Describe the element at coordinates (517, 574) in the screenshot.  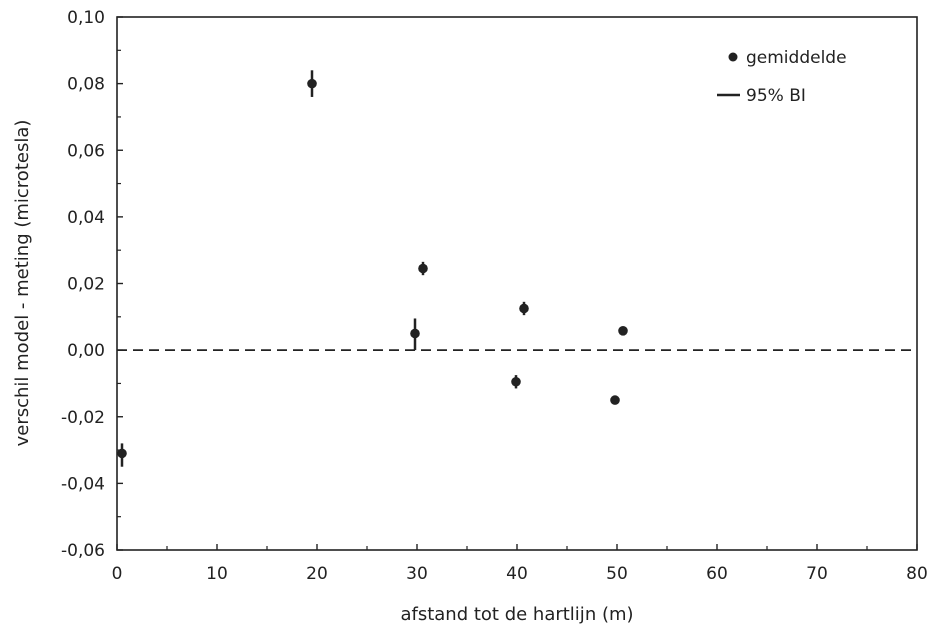
I see `x-tick-label: 40` at that location.